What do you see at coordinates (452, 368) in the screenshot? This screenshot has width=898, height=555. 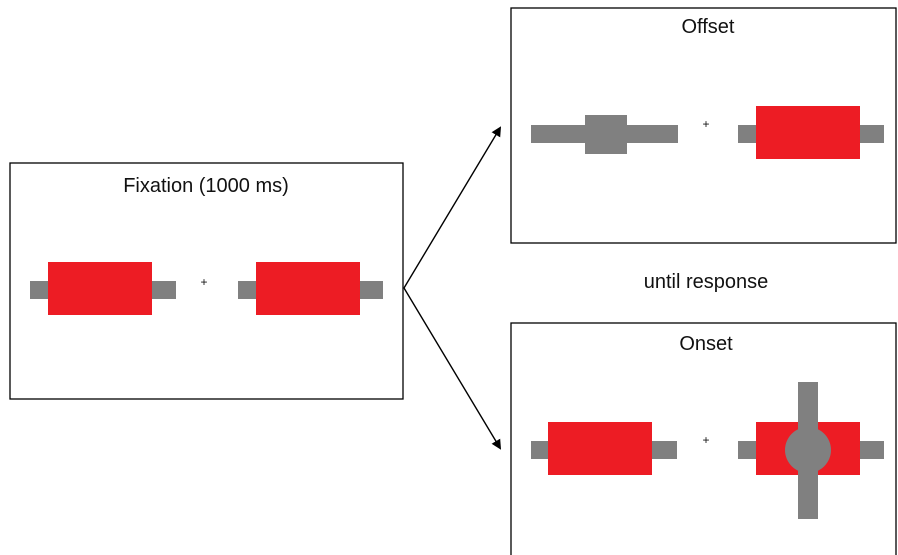 I see `arrow-to-onset` at bounding box center [452, 368].